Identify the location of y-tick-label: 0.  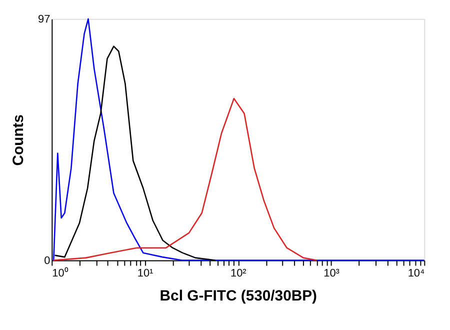
(47, 260).